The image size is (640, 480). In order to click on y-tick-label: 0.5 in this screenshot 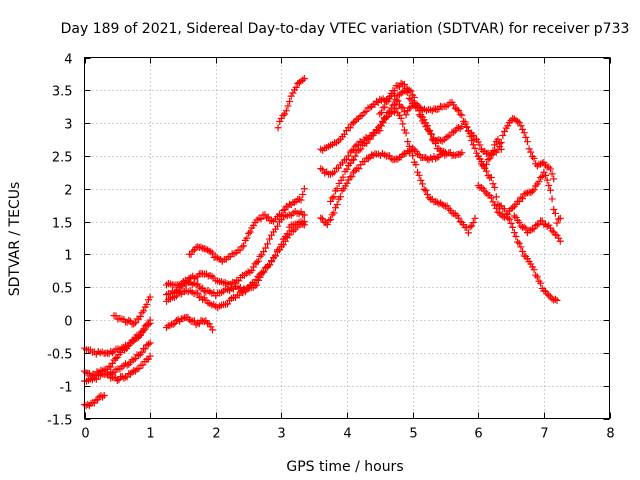, I will do `click(62, 289)`.